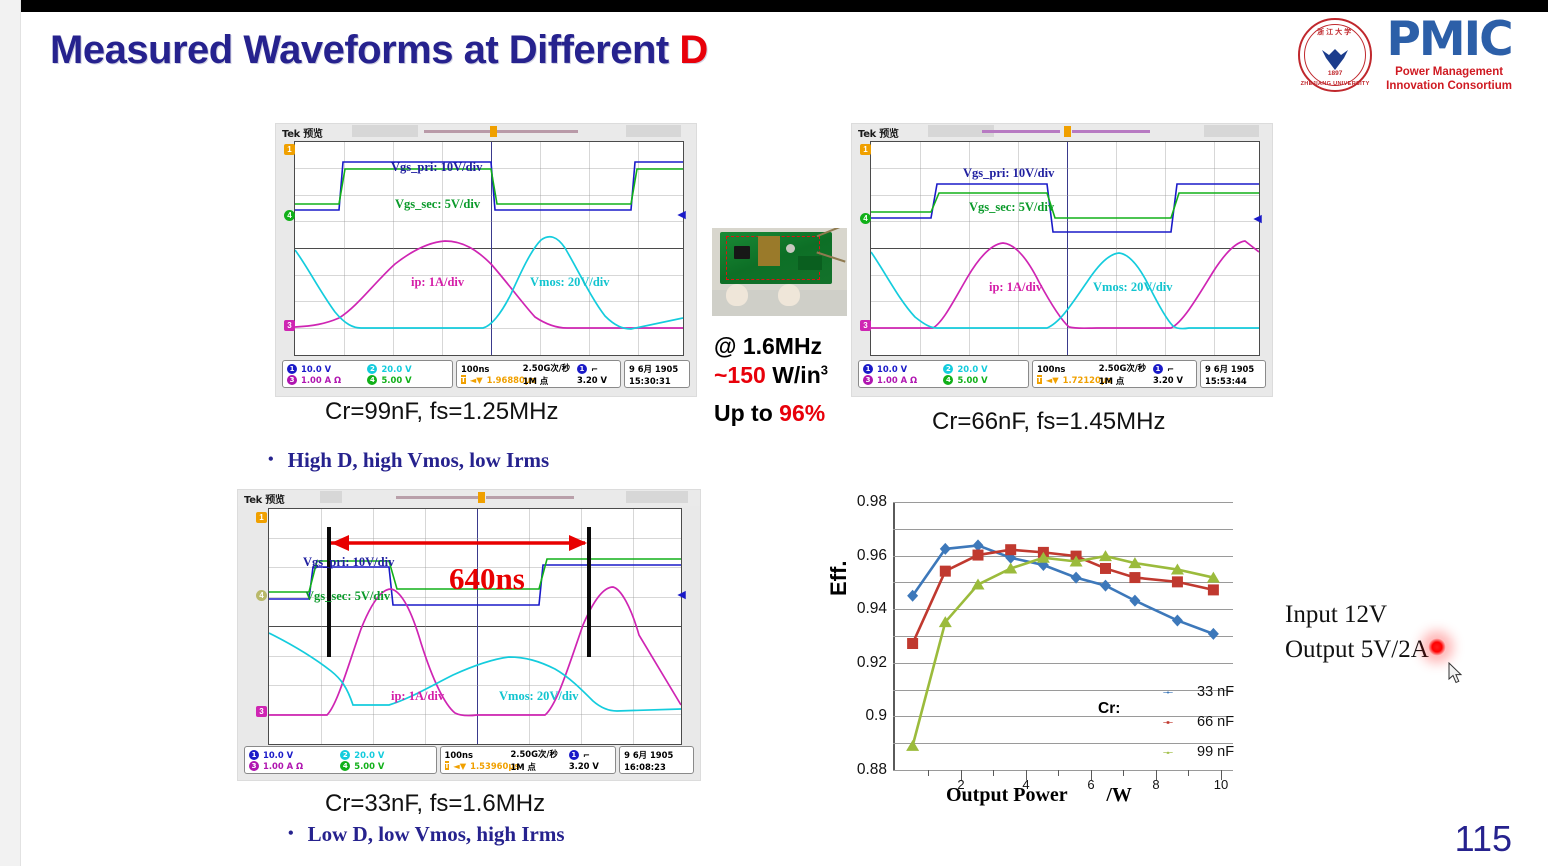 Image resolution: width=1548 pixels, height=866 pixels. I want to click on chart-xtick-6: 6, so click(1091, 784).